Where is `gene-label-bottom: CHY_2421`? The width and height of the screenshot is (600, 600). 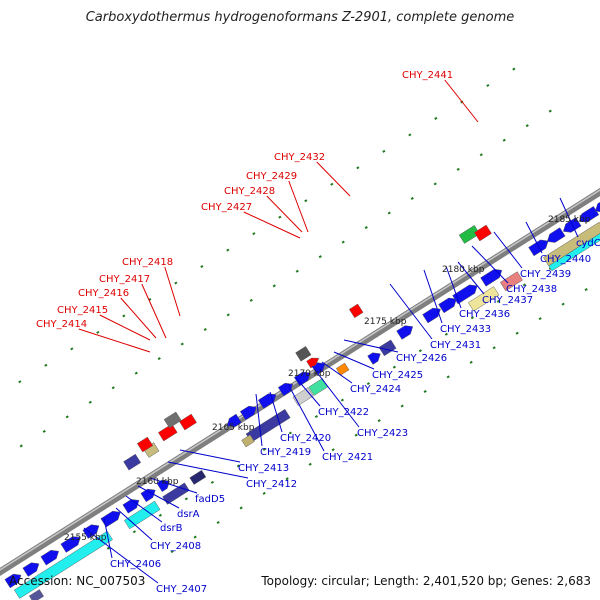 gene-label-bottom: CHY_2421 is located at coordinates (347, 457).